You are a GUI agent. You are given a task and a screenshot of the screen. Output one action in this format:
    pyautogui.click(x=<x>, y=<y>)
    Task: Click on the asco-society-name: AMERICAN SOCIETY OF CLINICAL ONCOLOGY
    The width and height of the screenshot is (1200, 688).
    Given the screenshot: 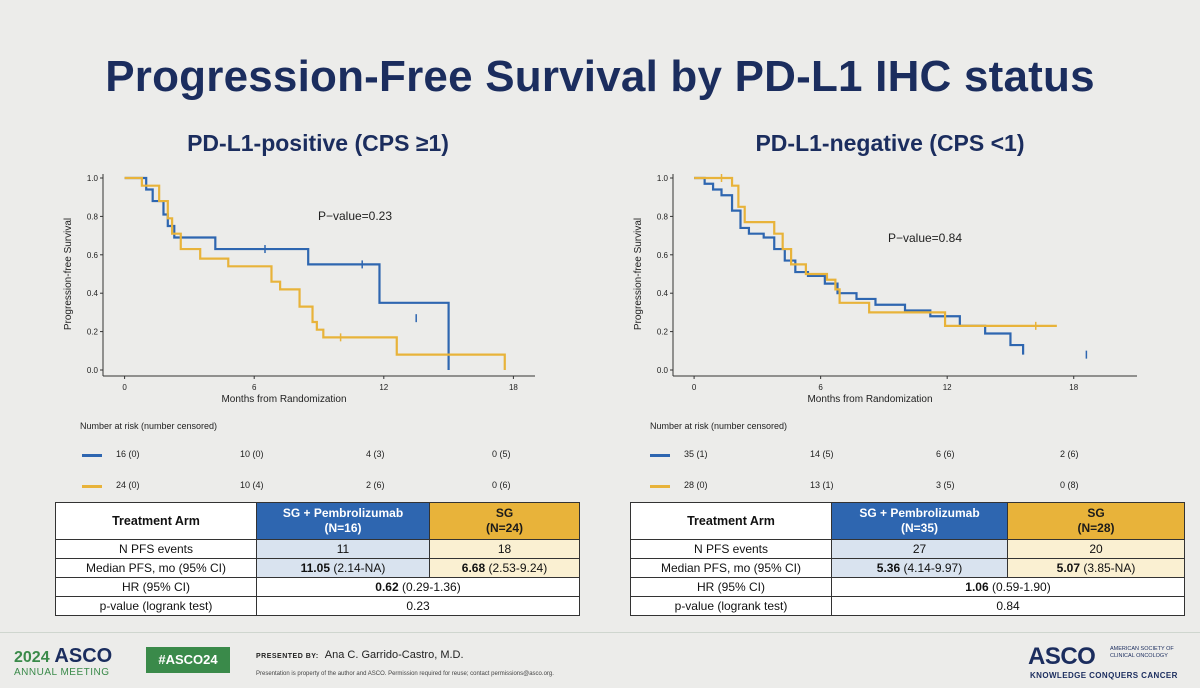 What is the action you would take?
    pyautogui.click(x=1142, y=652)
    